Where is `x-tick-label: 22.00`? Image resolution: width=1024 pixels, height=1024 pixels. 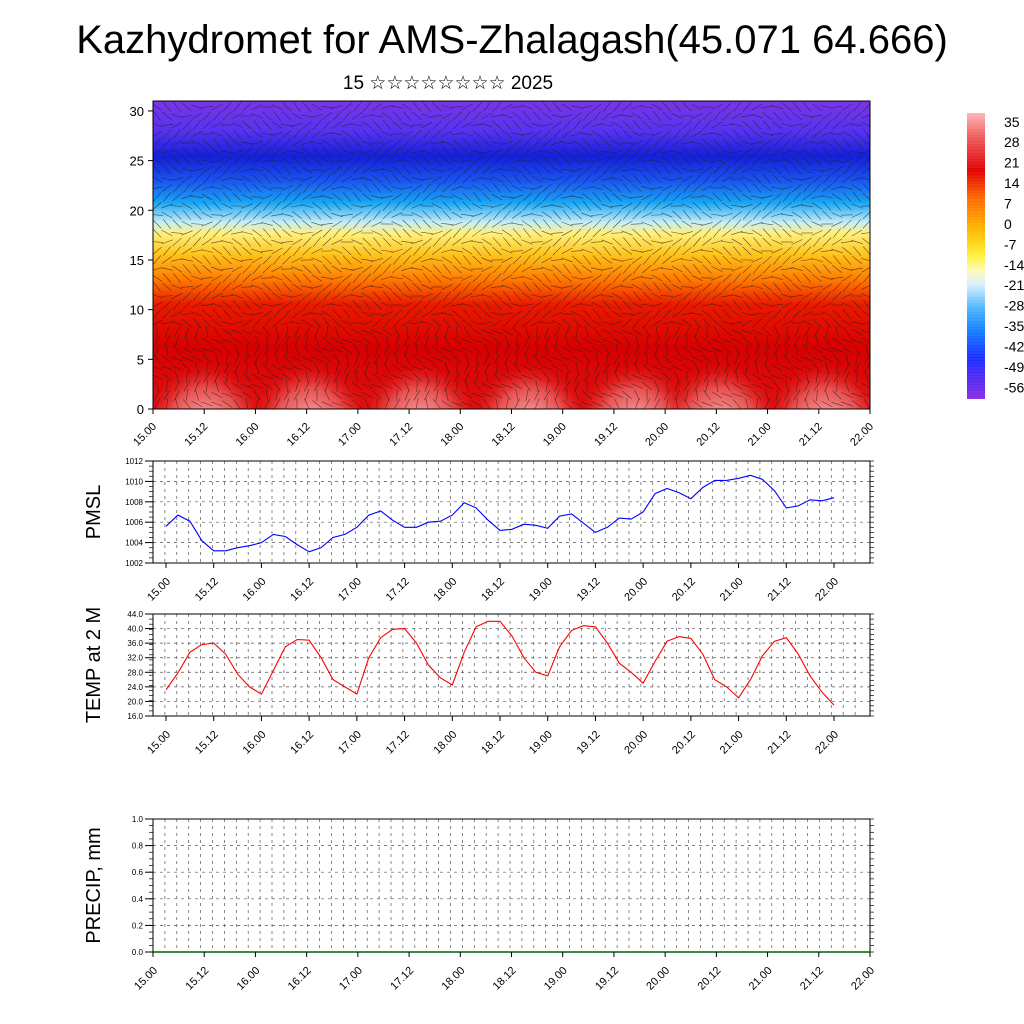
x-tick-label: 22.00 is located at coordinates (827, 590).